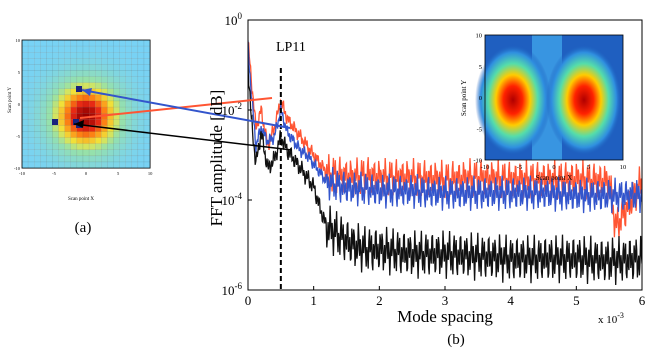 This screenshot has width=645, height=353. Describe the element at coordinates (118, 173) in the screenshot. I see `heatmap-x-tick: 5` at that location.